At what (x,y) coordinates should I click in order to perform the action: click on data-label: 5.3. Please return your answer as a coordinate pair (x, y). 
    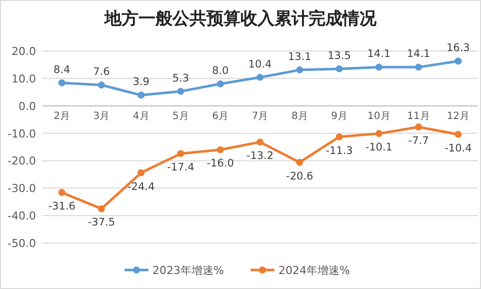
    Looking at the image, I should click on (181, 78).